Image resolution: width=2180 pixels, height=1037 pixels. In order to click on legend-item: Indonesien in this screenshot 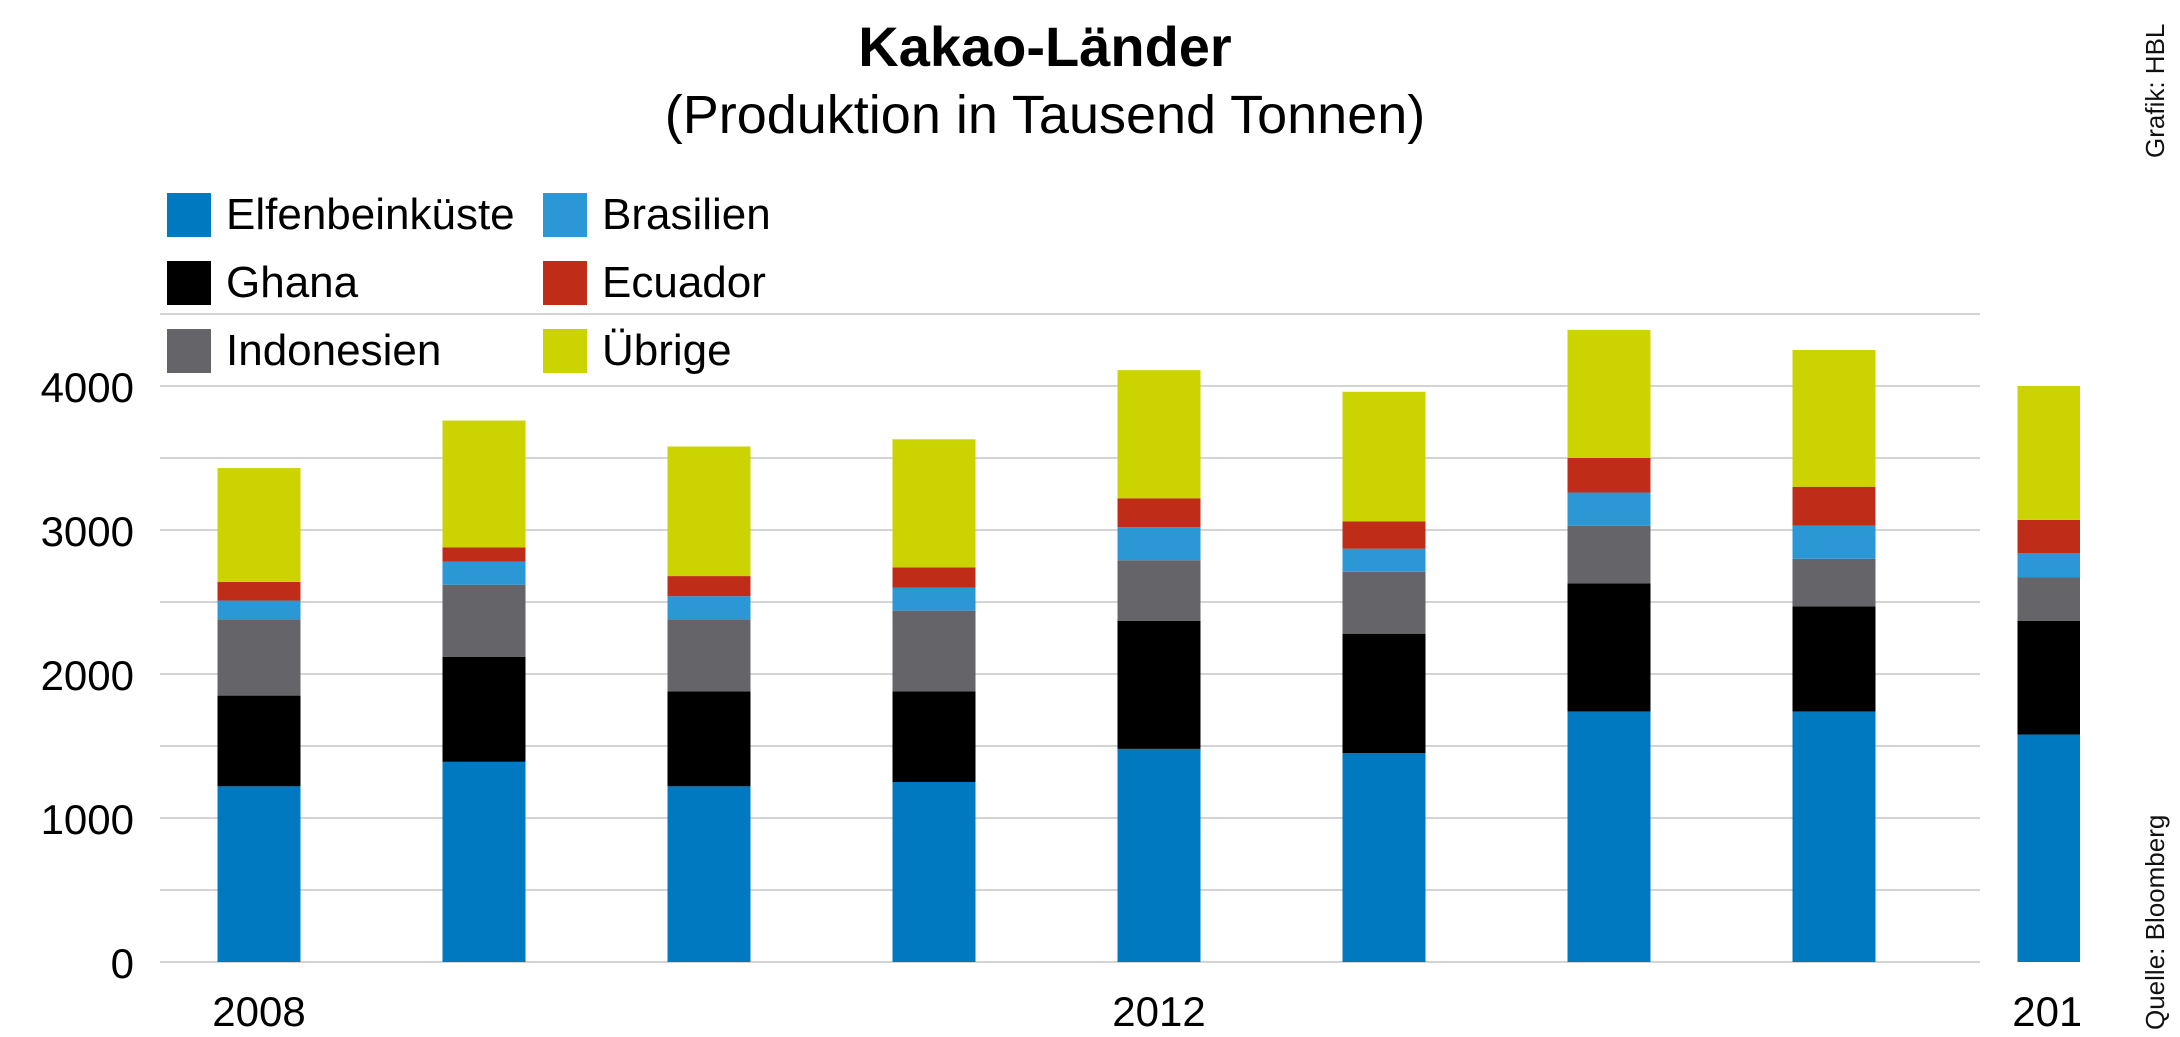, I will do `click(304, 351)`.